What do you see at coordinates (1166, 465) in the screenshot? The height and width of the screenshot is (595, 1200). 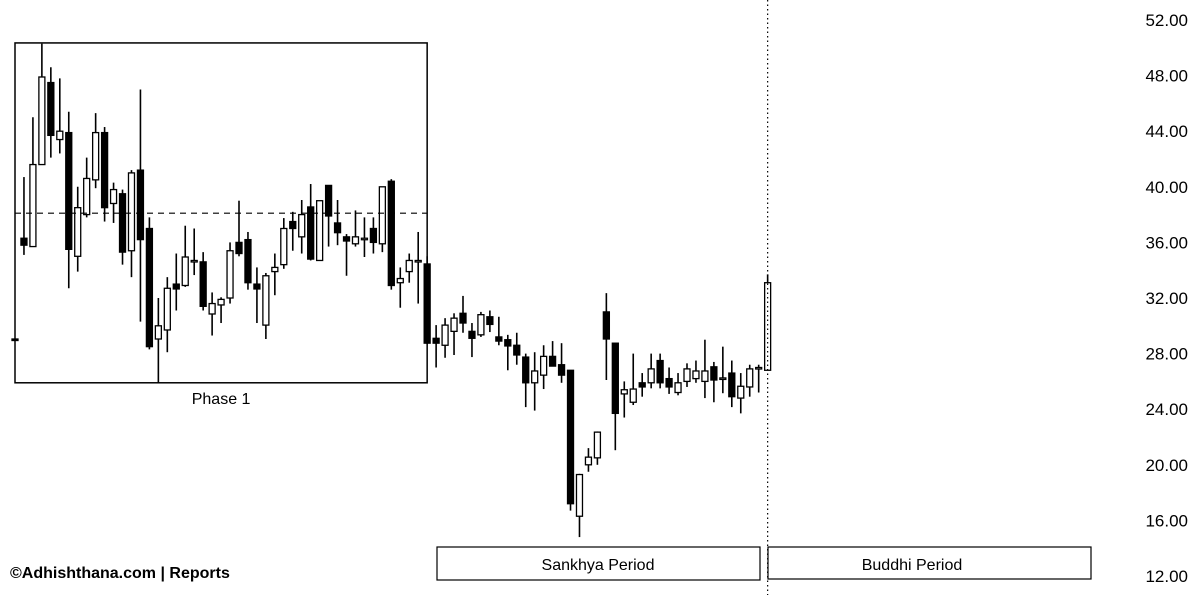 I see `y-tick-label: 20.00` at bounding box center [1166, 465].